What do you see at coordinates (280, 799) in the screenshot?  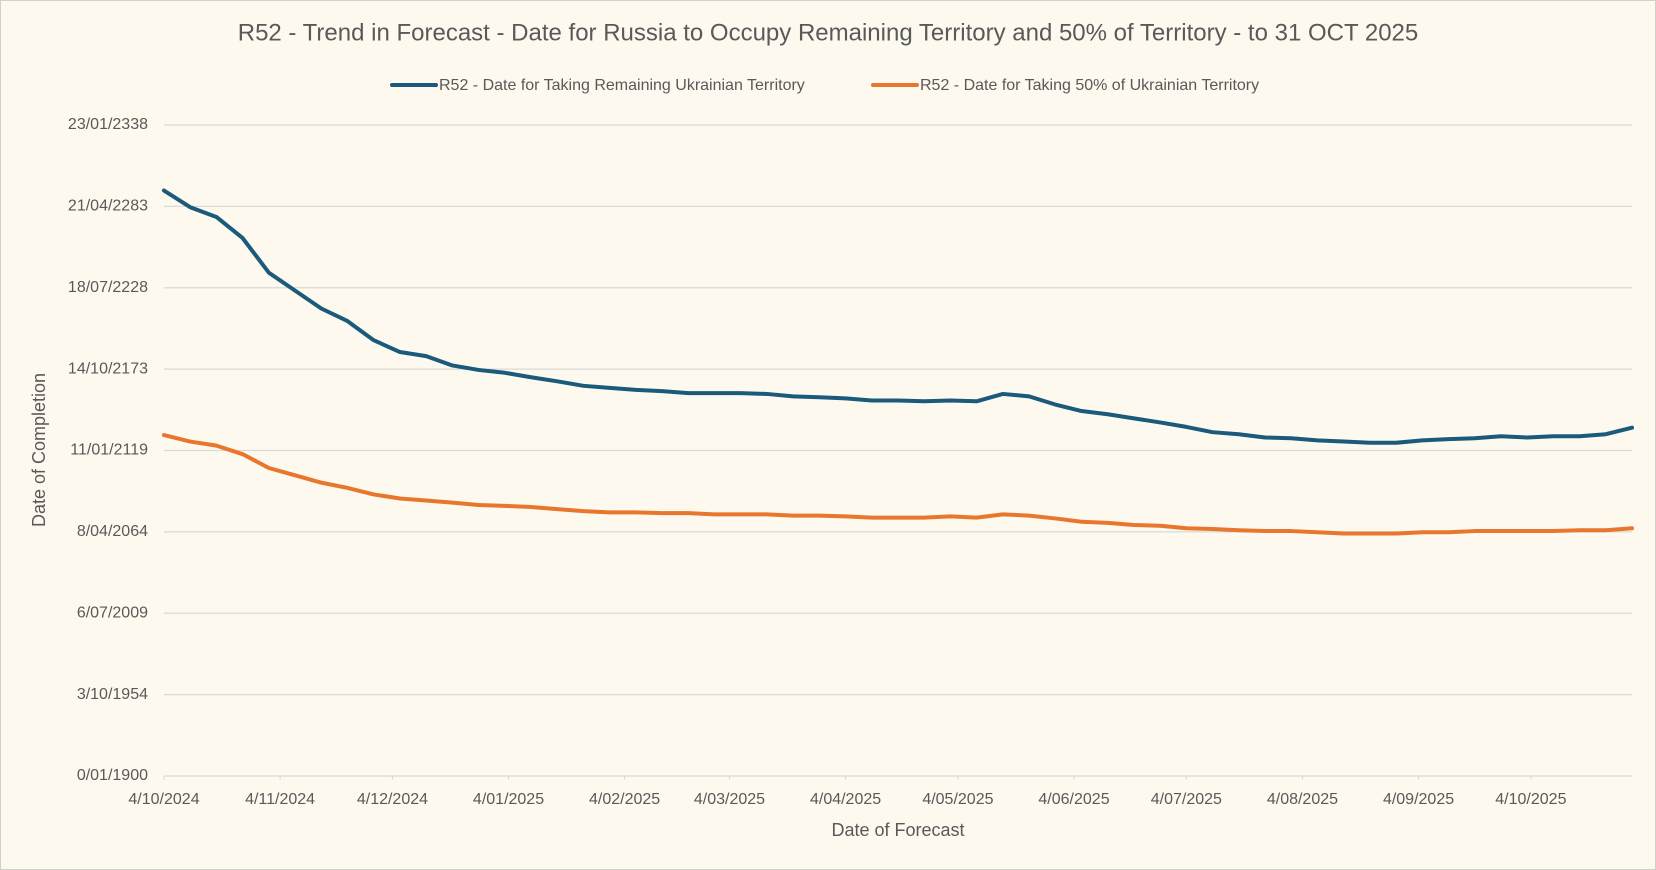 I see `x-tick-label: 4/11/2024` at bounding box center [280, 799].